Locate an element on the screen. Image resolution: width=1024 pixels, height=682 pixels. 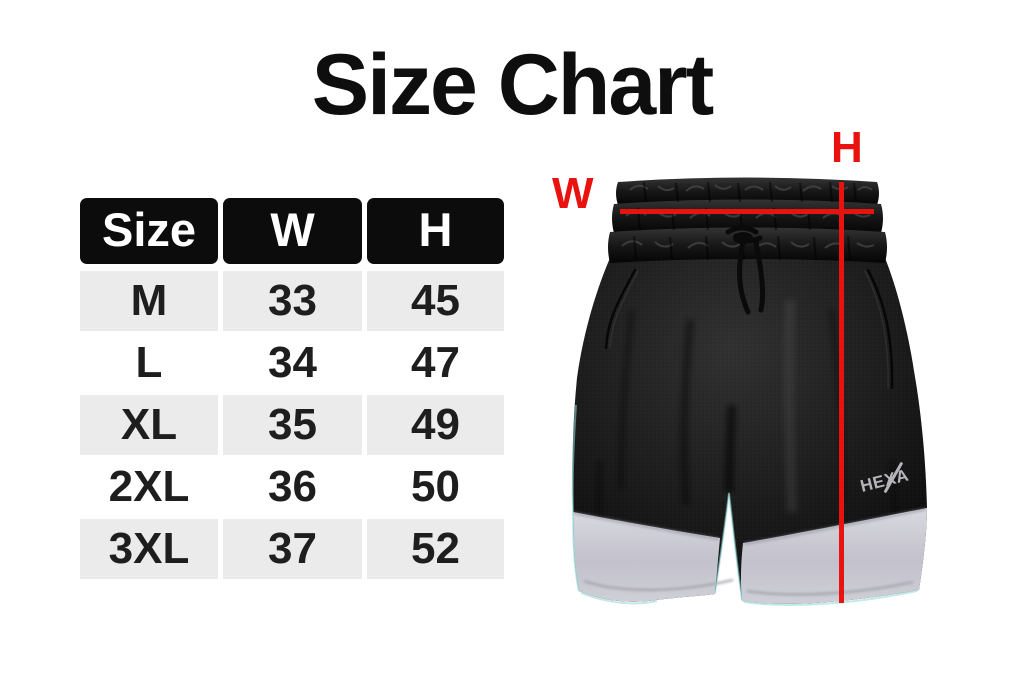
cell-w-l: 34 is located at coordinates (292, 363).